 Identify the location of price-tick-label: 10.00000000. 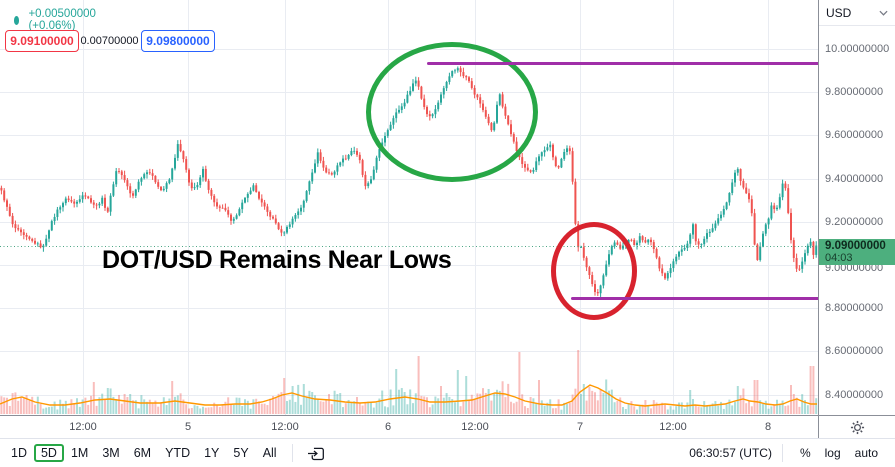
(857, 49).